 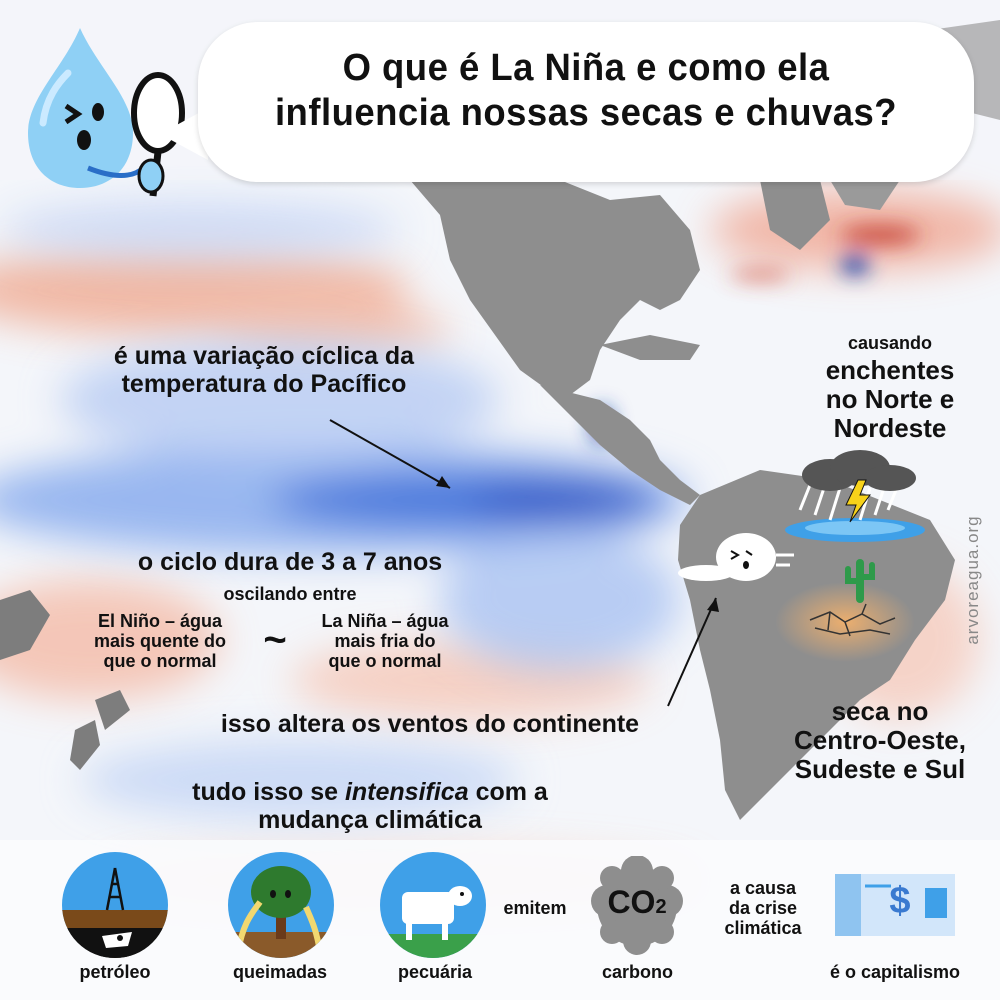 What do you see at coordinates (637, 902) in the screenshot?
I see `co2-label: CO2` at bounding box center [637, 902].